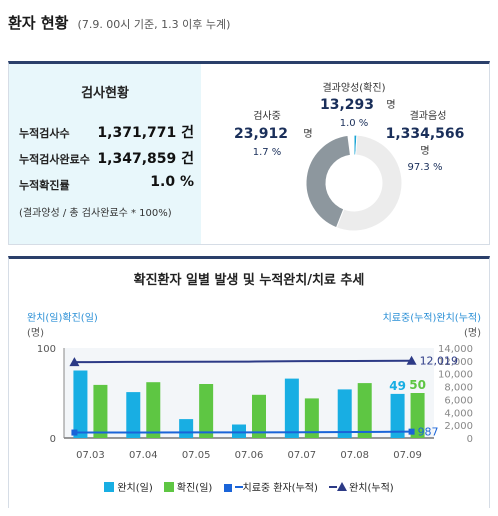 Image resolution: width=498 pixels, height=516 pixels. Describe the element at coordinates (44, 185) in the screenshot. I see `summary-label: 누적확진률` at that location.